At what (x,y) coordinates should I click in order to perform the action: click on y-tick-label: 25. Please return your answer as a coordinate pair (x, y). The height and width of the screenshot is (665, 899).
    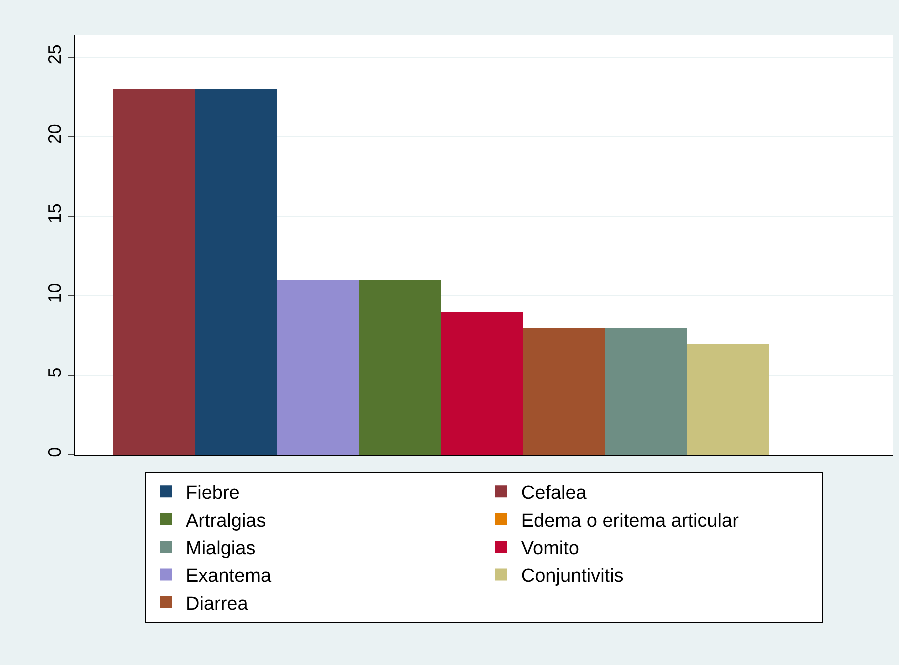
    Looking at the image, I should click on (54, 54).